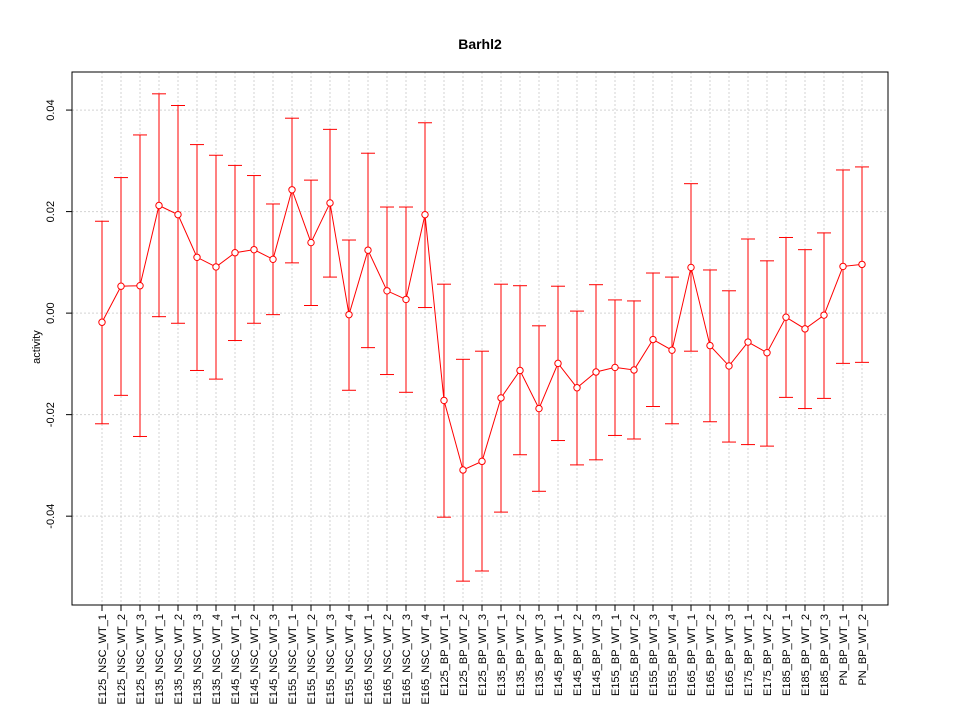 Image resolution: width=960 pixels, height=720 pixels. What do you see at coordinates (103, 659) in the screenshot?
I see `x-tick-label: E125_NSC_WT_1` at bounding box center [103, 659].